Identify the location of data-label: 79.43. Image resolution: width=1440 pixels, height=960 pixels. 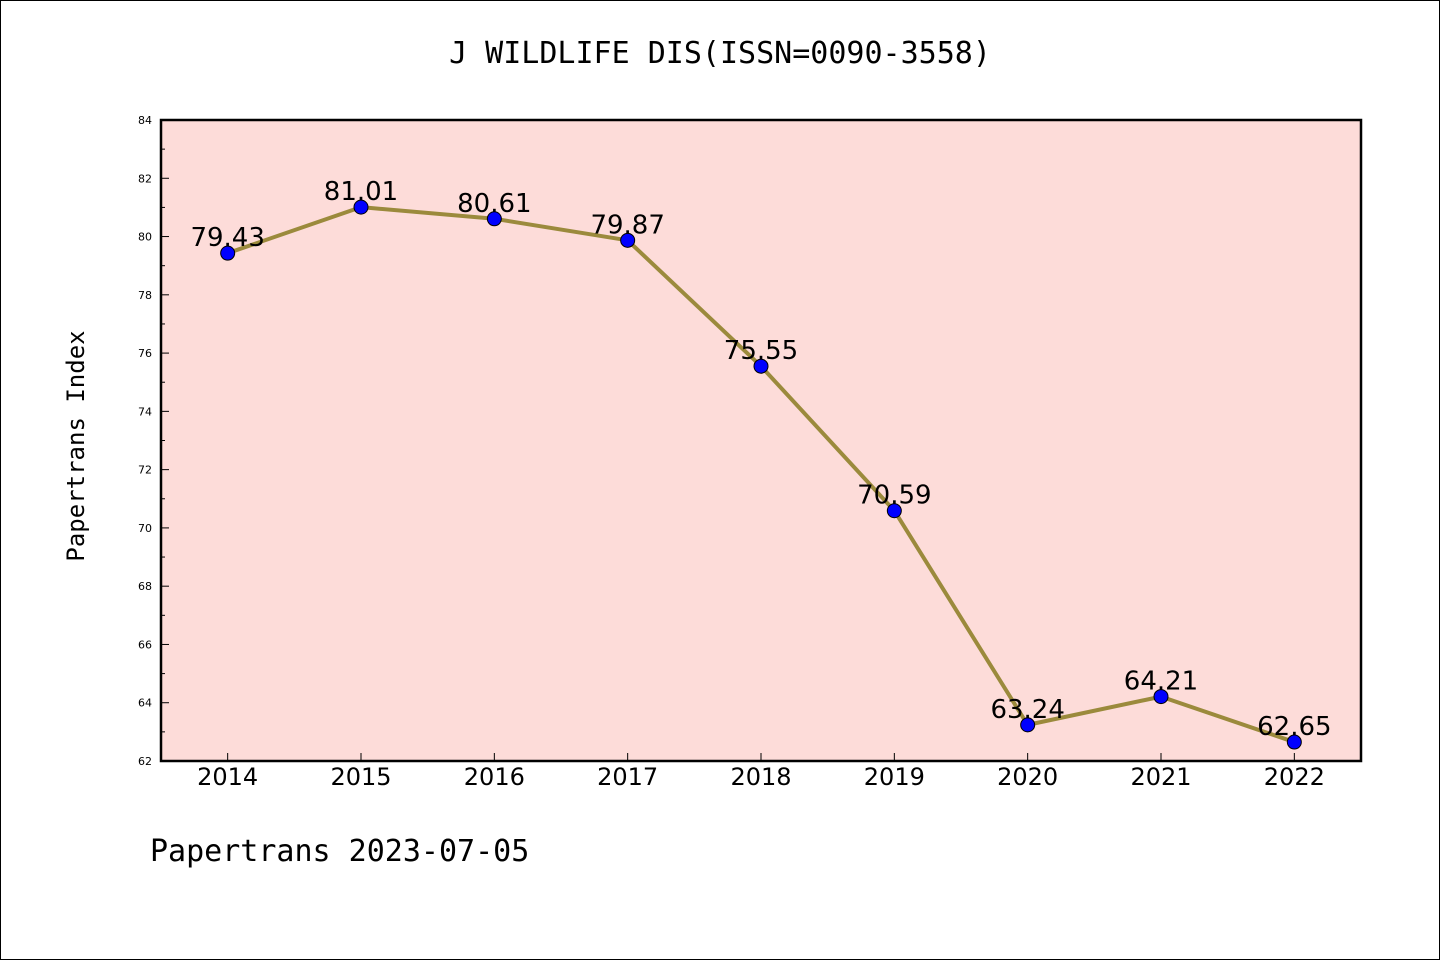
(227, 238).